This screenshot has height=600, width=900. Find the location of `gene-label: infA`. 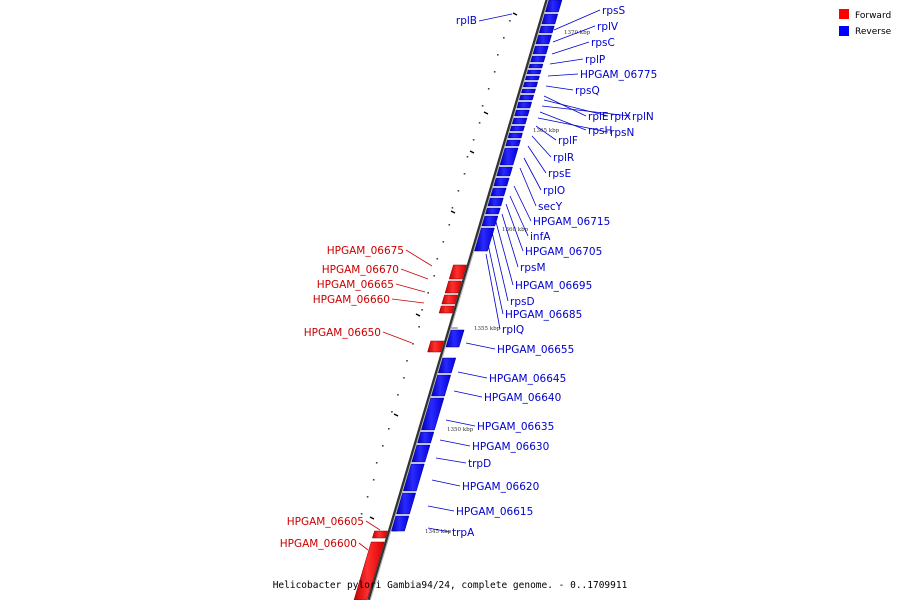

gene-label: infA is located at coordinates (540, 237).